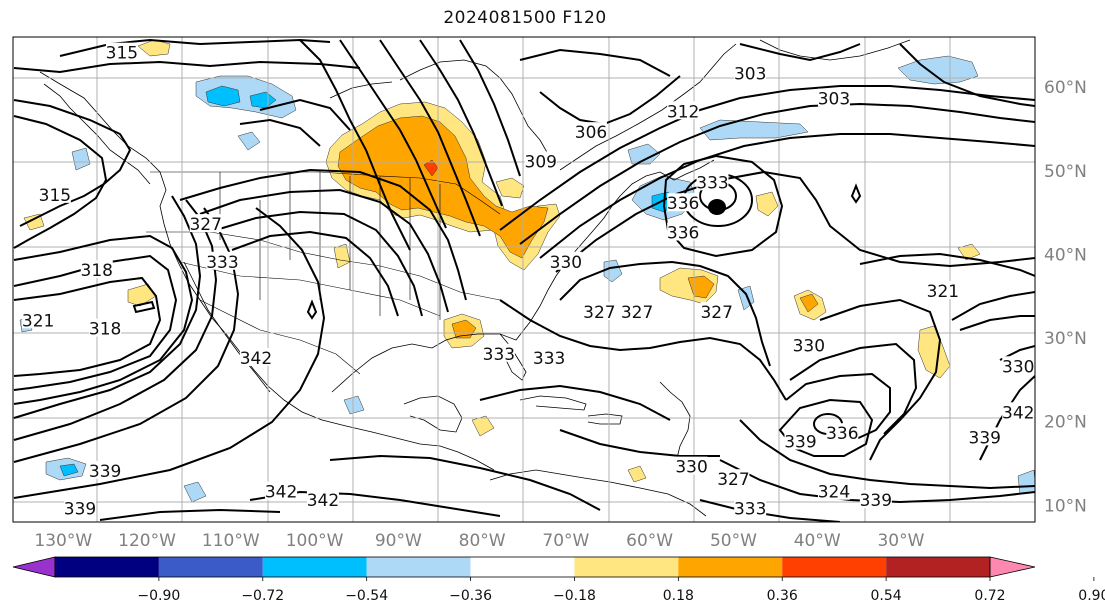 This screenshot has height=615, width=1105. What do you see at coordinates (1065, 88) in the screenshot?
I see `latitude-tick-label: 60°N` at bounding box center [1065, 88].